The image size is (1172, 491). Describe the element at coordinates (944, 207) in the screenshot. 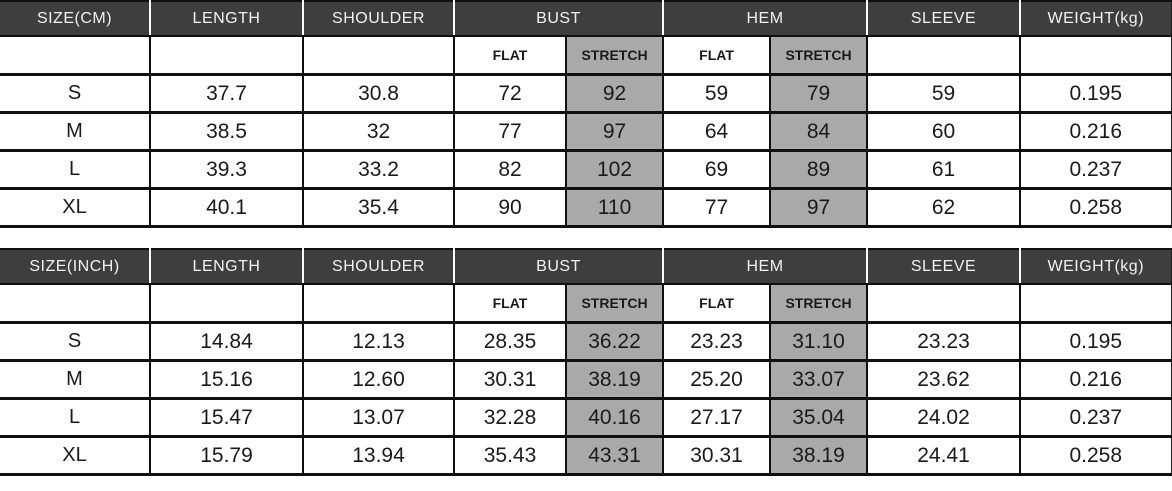

I see `sleeve-value: 62` at that location.